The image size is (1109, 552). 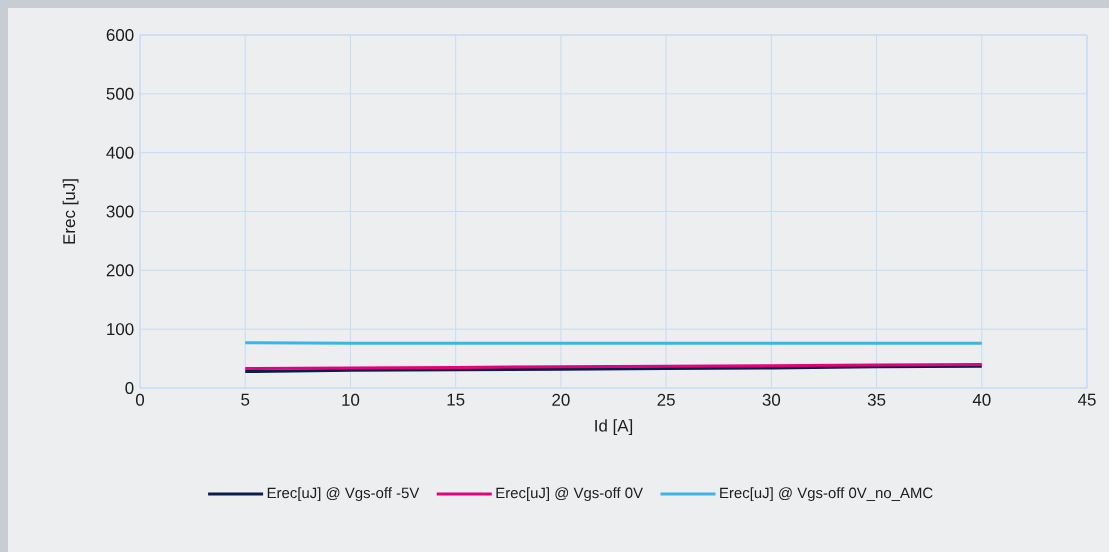 What do you see at coordinates (120, 93) in the screenshot?
I see `y-tick-label: 500` at bounding box center [120, 93].